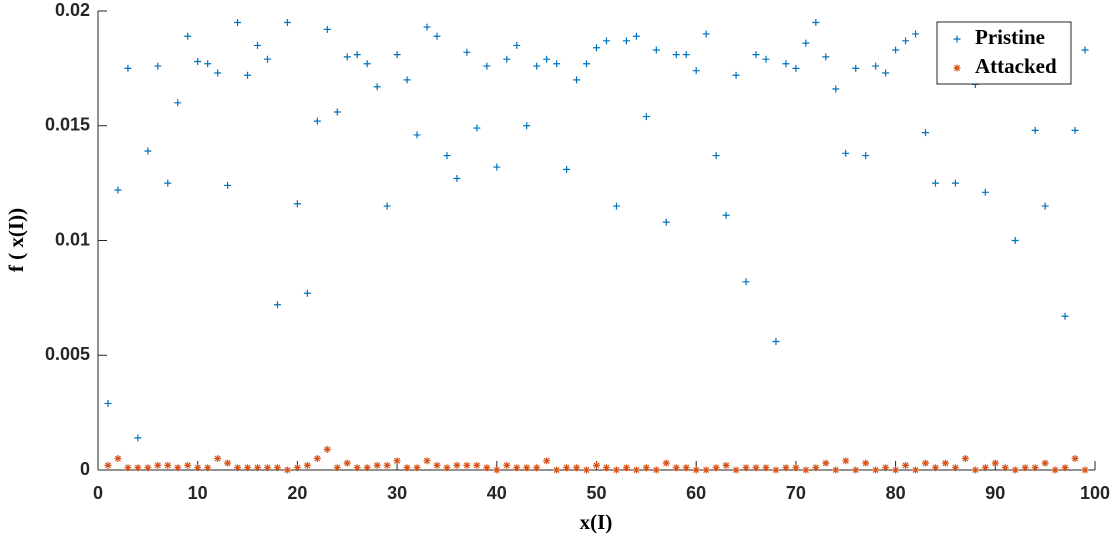 Image resolution: width=1113 pixels, height=540 pixels. Describe the element at coordinates (198, 493) in the screenshot. I see `x-tick-label: 10` at that location.